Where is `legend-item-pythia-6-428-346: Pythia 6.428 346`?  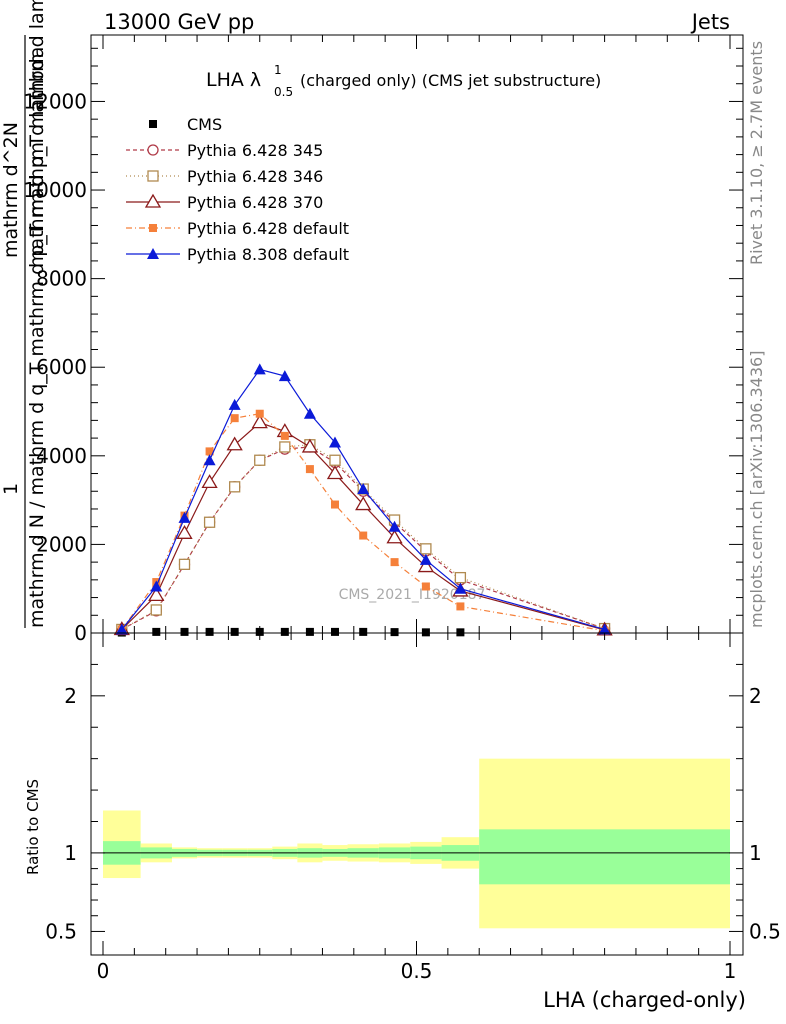 legend-item-pythia-6-428-346: Pythia 6.428 346 is located at coordinates (224, 176).